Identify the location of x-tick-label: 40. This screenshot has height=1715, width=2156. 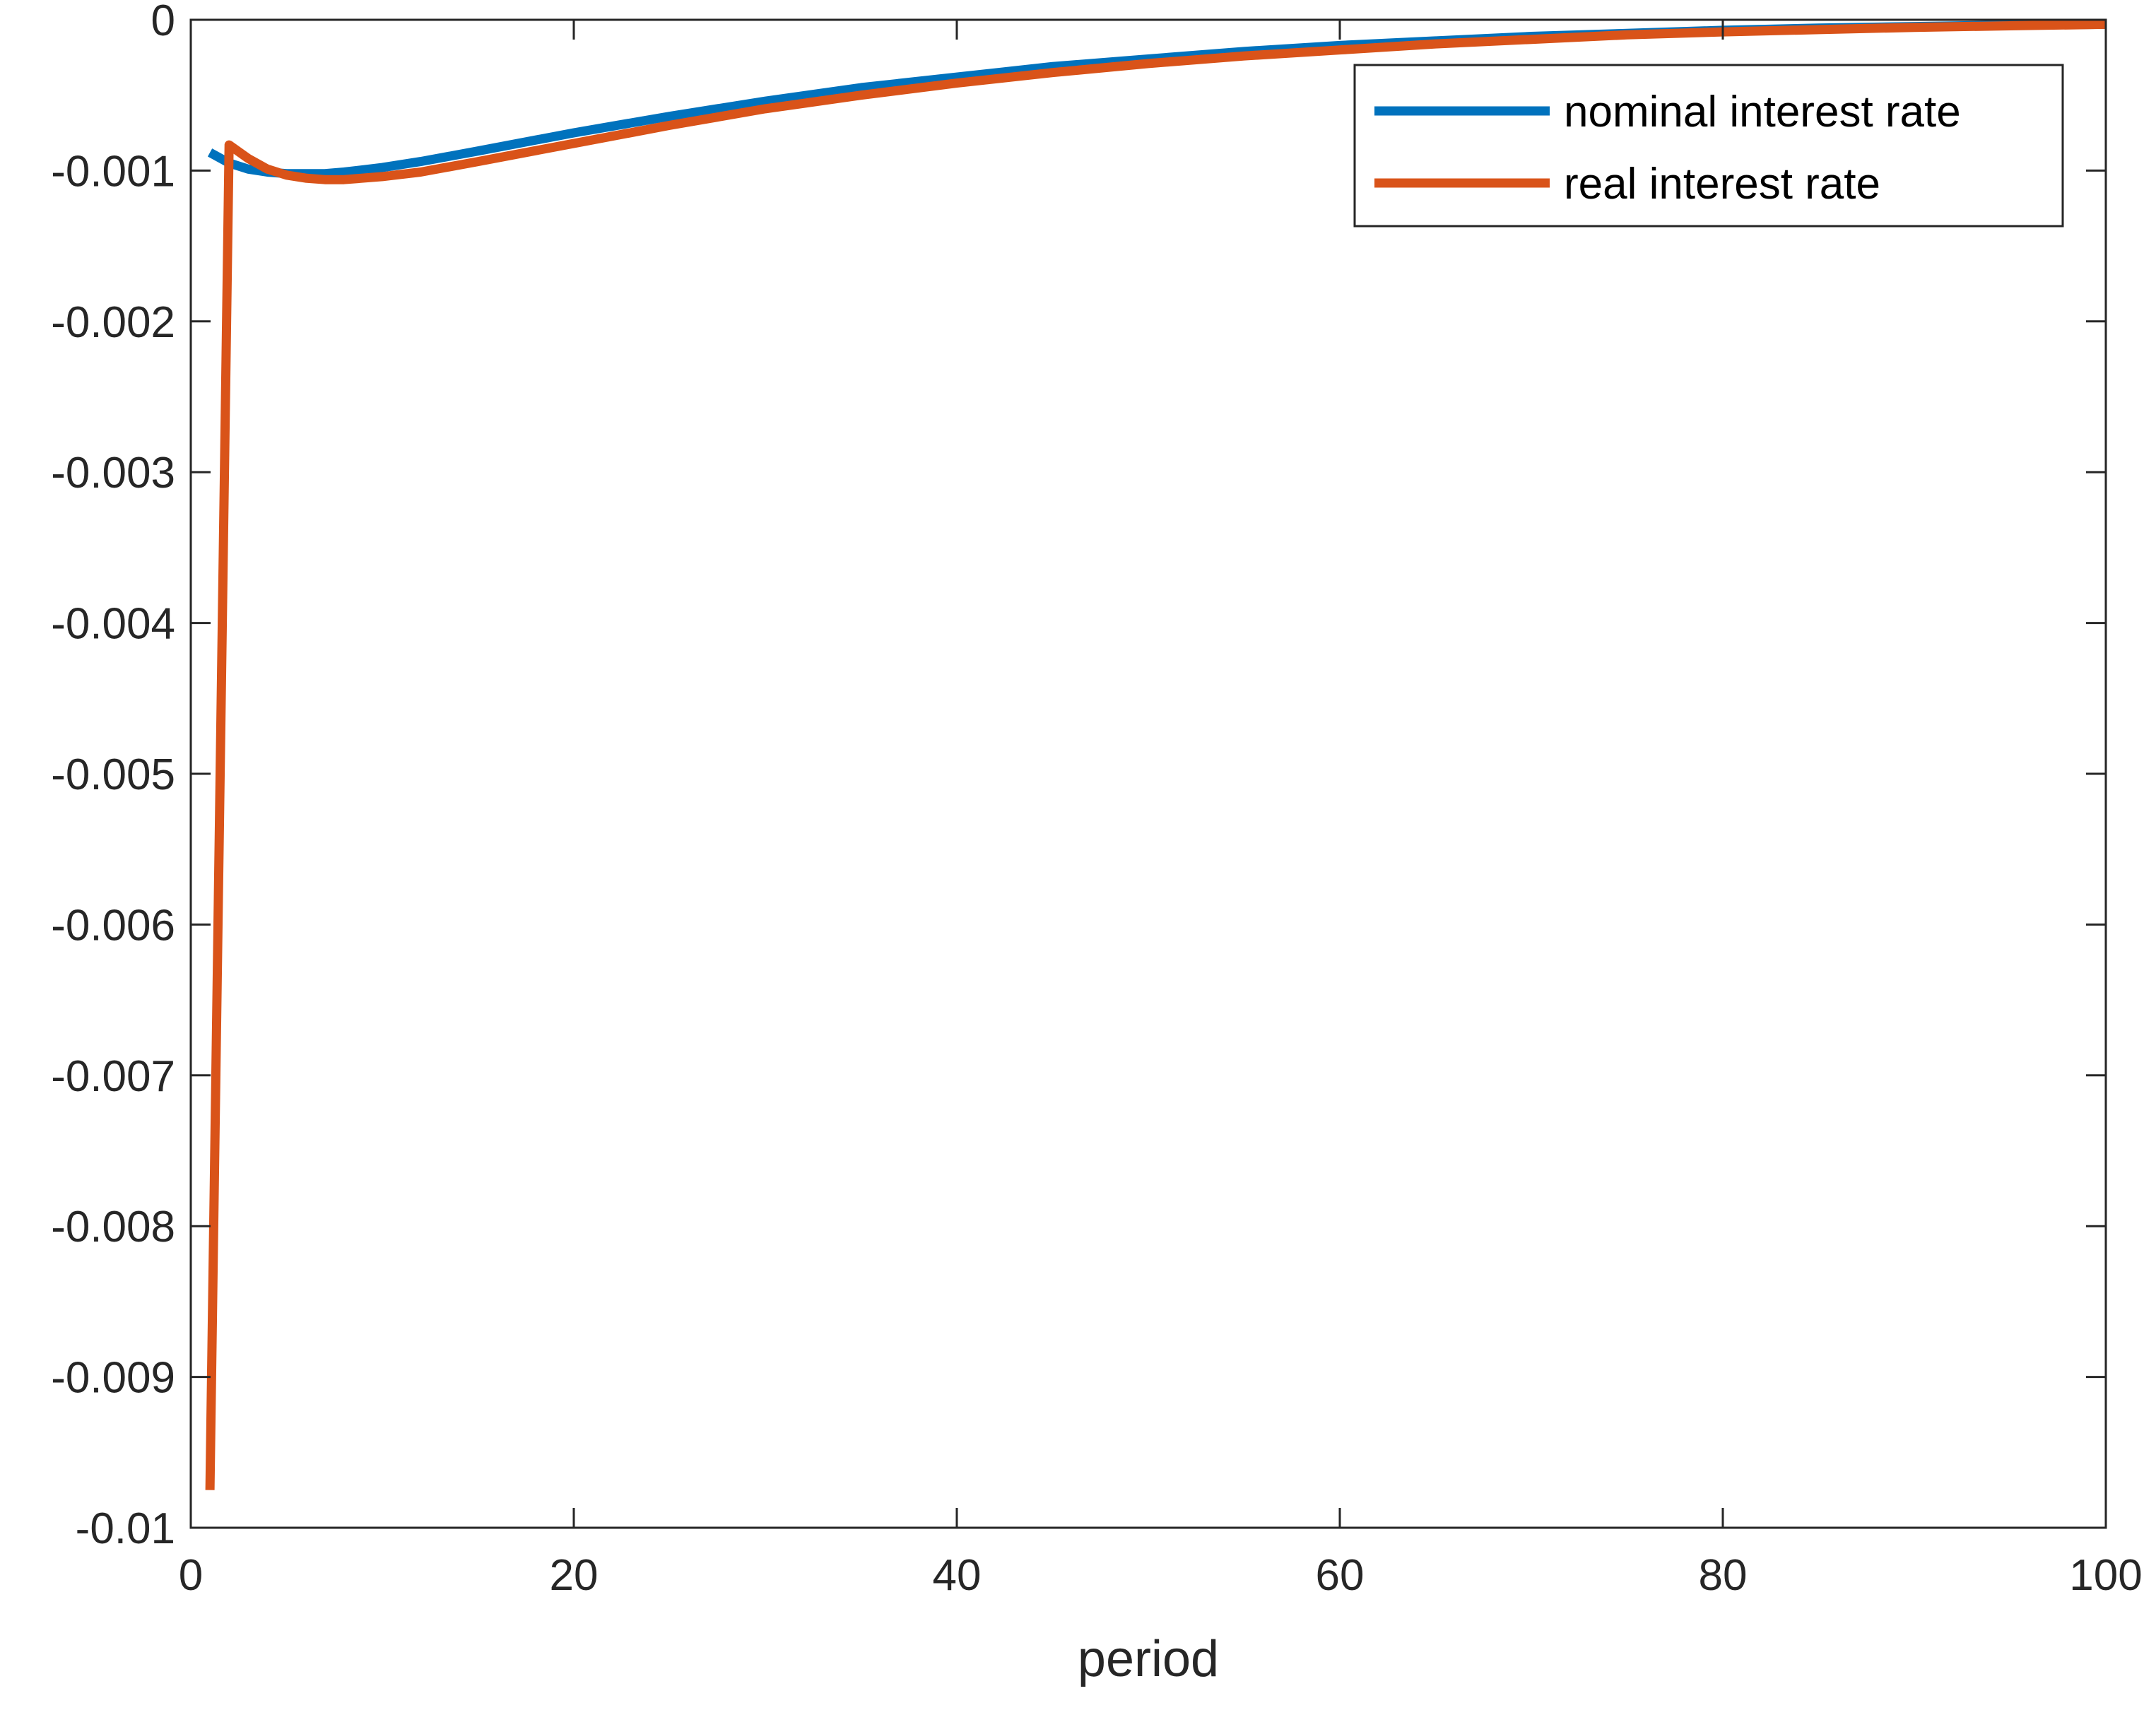
(957, 1575).